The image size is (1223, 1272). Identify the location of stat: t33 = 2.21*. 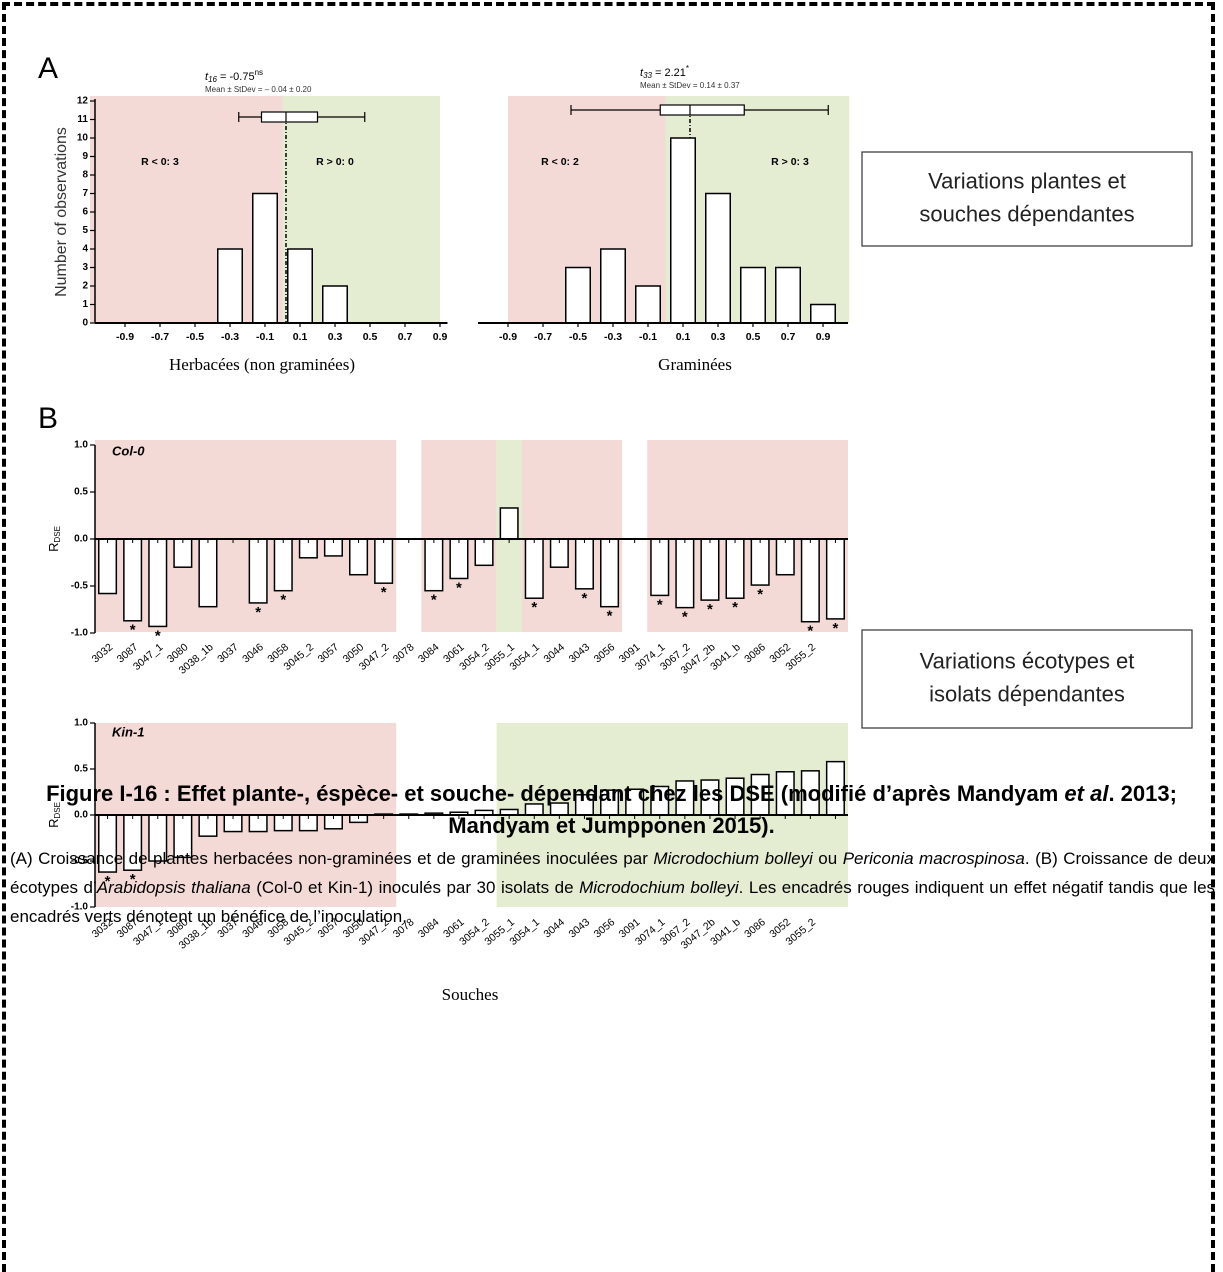
(664, 72).